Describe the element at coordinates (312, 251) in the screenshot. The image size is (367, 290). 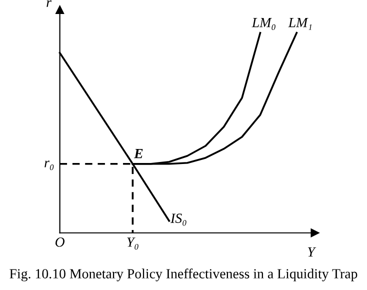
I see `x-axis-title: Y` at that location.